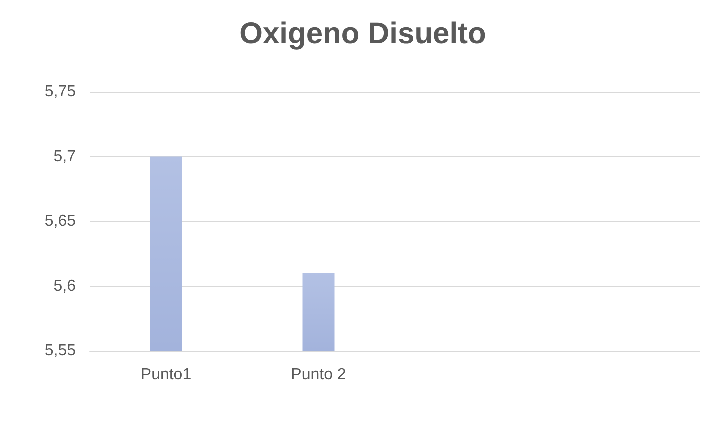  Describe the element at coordinates (65, 286) in the screenshot. I see `y-tick-label: 5,6` at that location.